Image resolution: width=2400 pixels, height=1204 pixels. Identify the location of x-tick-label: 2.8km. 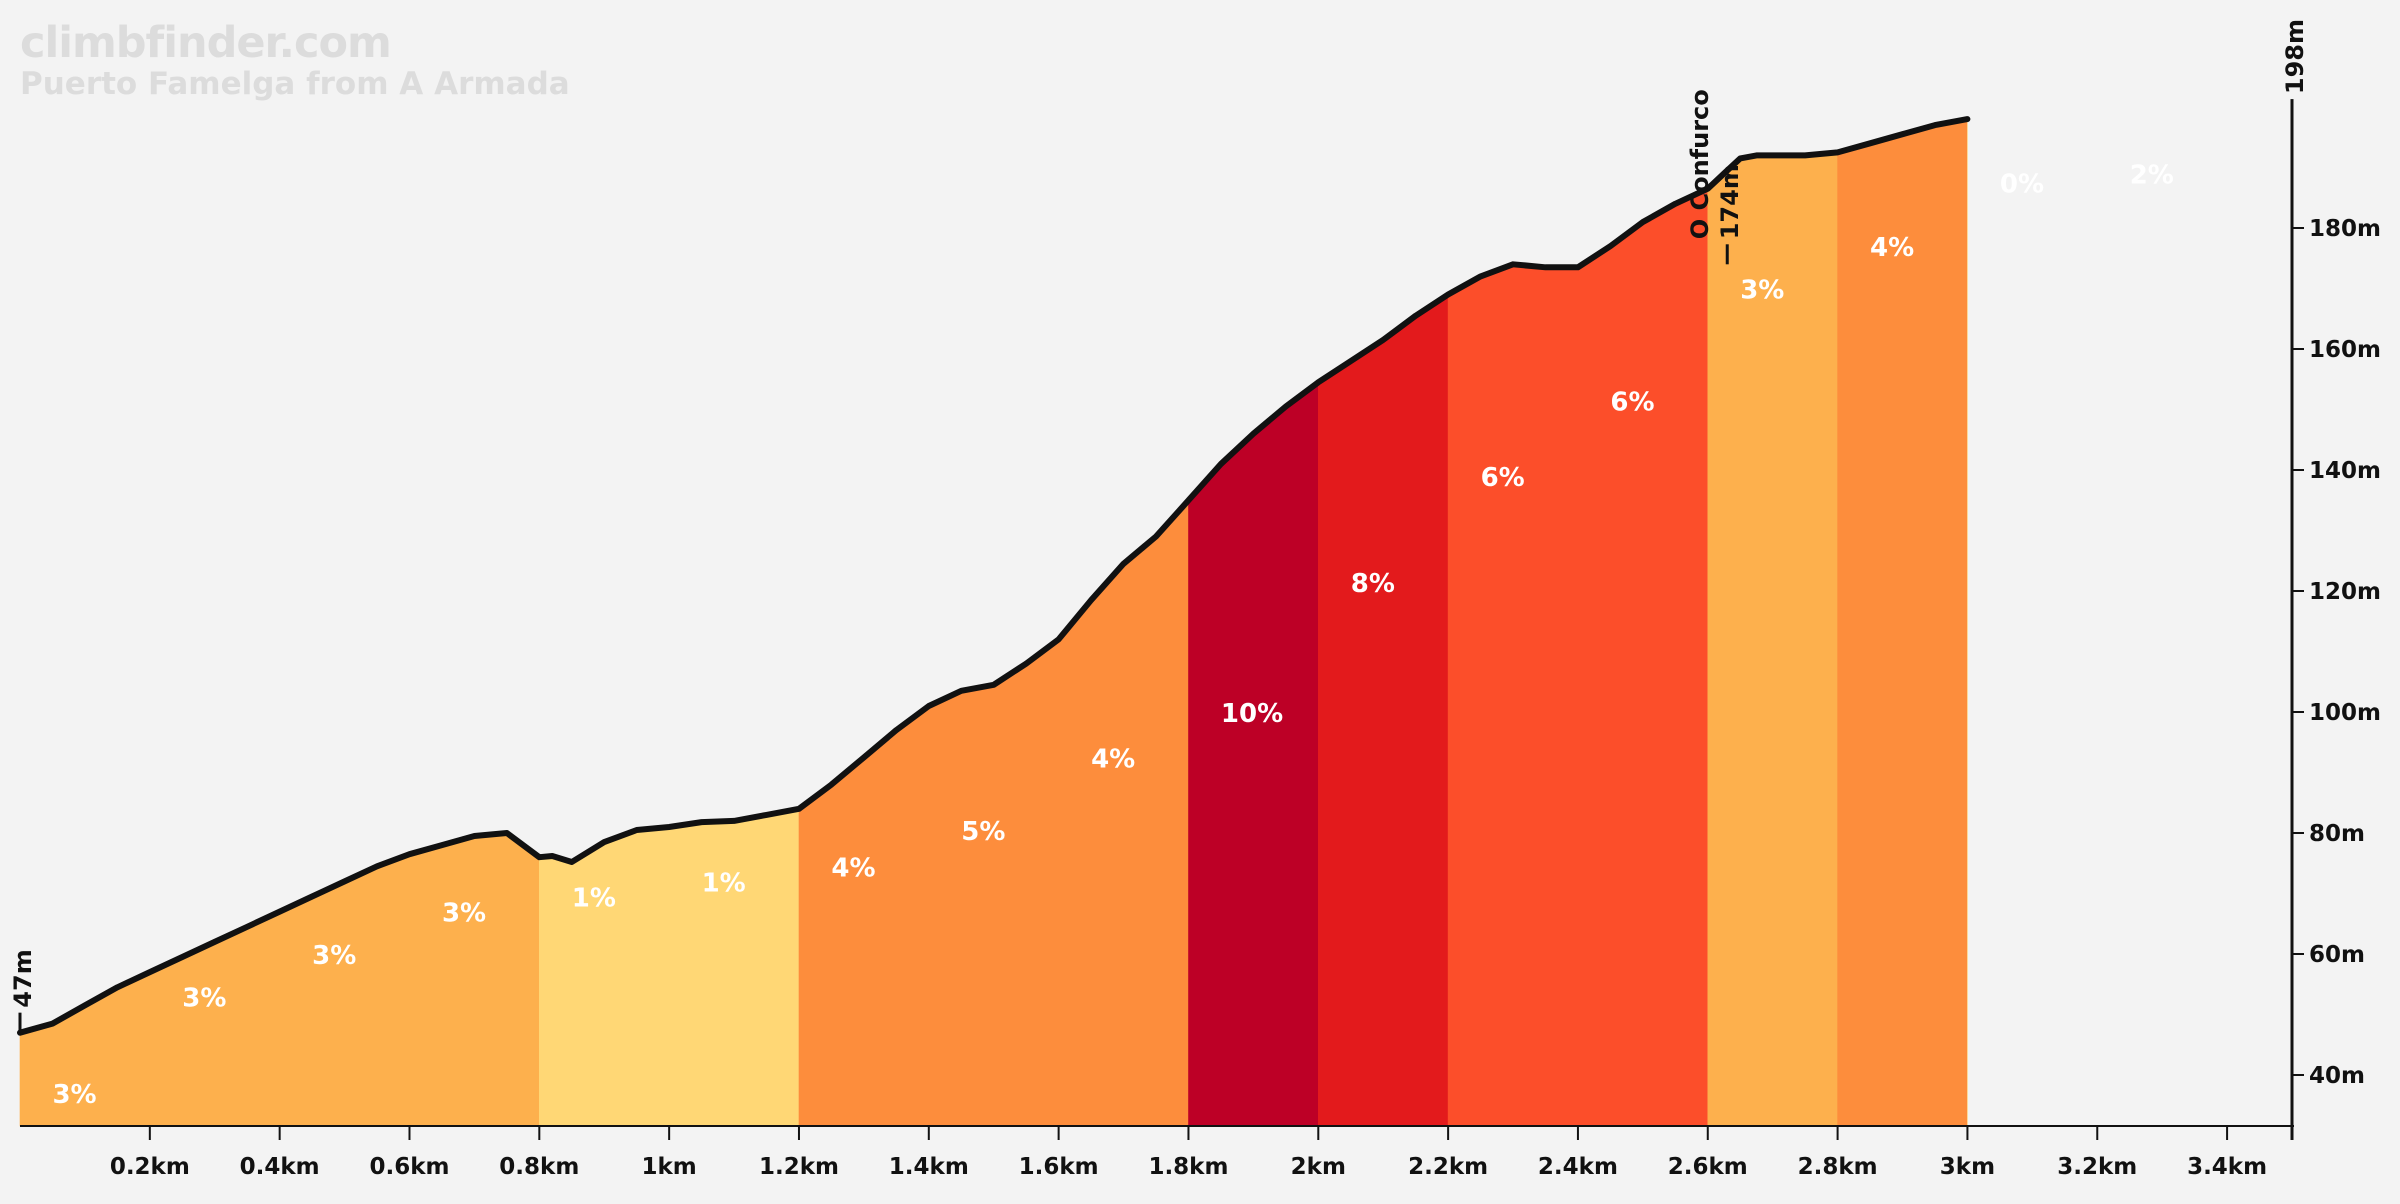
(1838, 1167).